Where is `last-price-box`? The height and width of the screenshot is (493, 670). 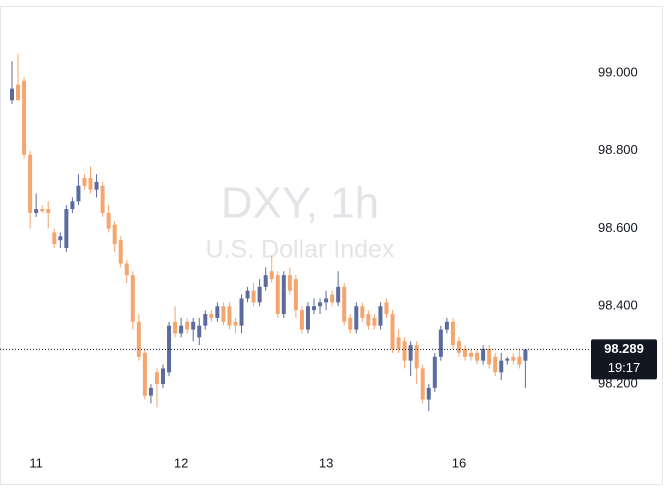 last-price-box is located at coordinates (624, 359).